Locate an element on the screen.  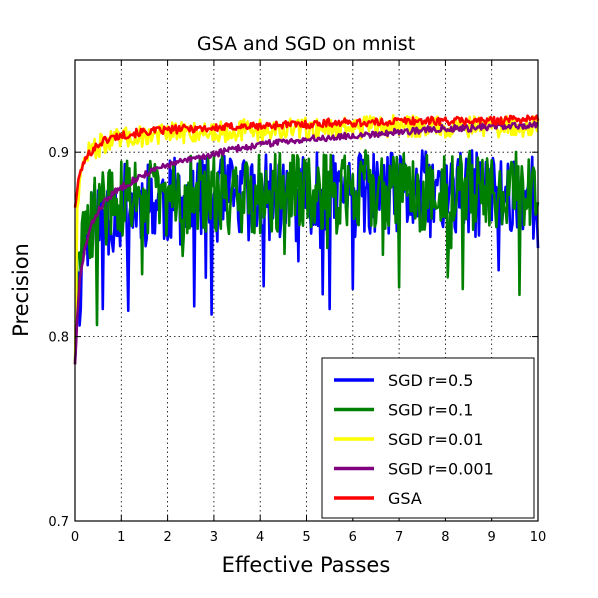
y-tick-label: 0.8 is located at coordinates (58, 338).